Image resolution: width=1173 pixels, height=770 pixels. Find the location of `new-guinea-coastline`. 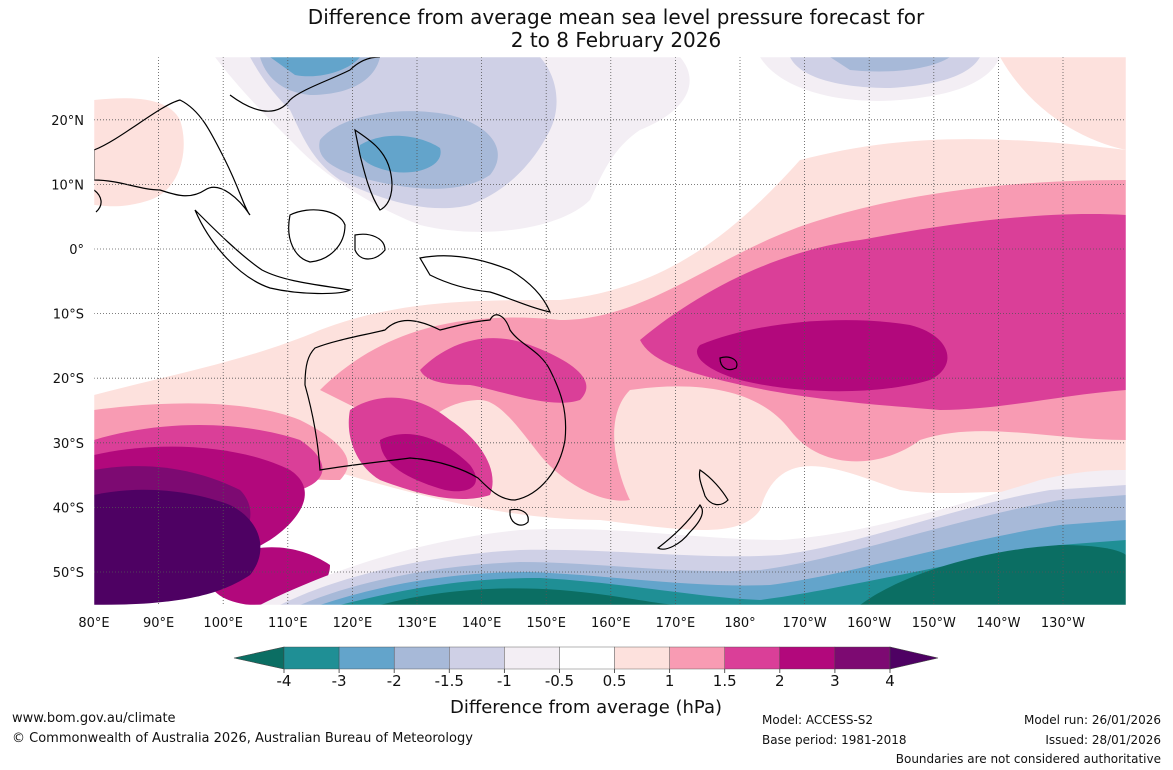

new-guinea-coastline is located at coordinates (485, 284).